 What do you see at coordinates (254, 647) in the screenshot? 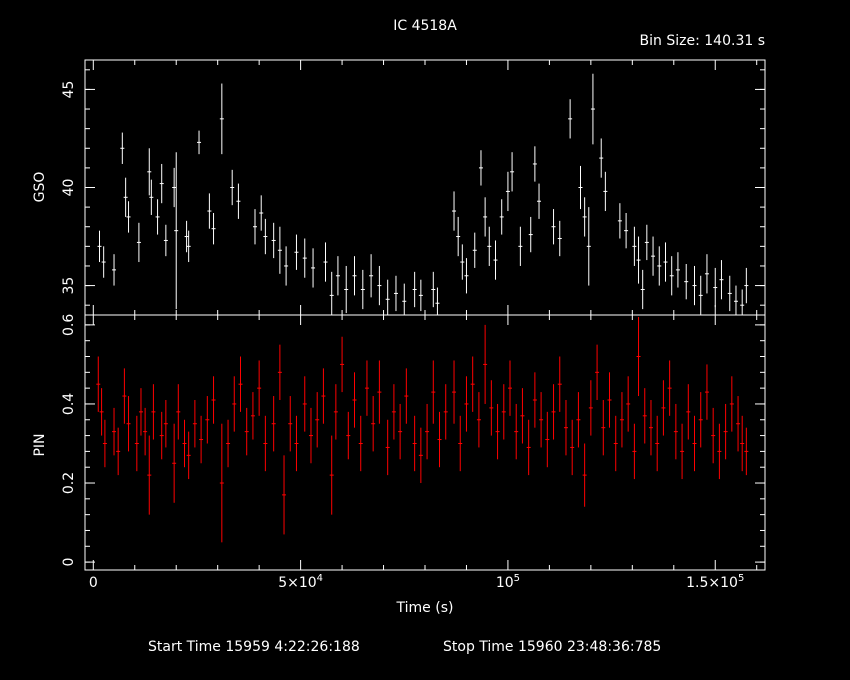
I see `start-time-label: Start Time 15959 4:22:26:188` at bounding box center [254, 647].